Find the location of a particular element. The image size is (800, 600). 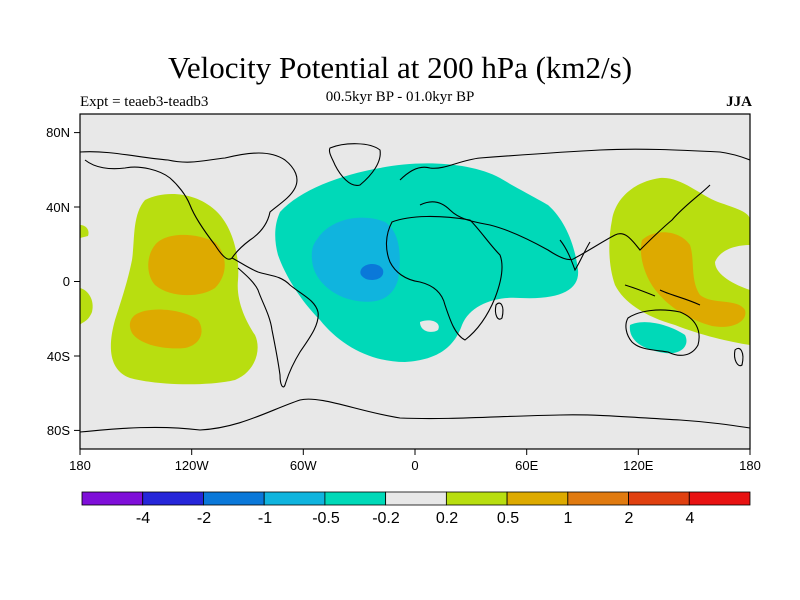

coast-antarctica is located at coordinates (415, 415).